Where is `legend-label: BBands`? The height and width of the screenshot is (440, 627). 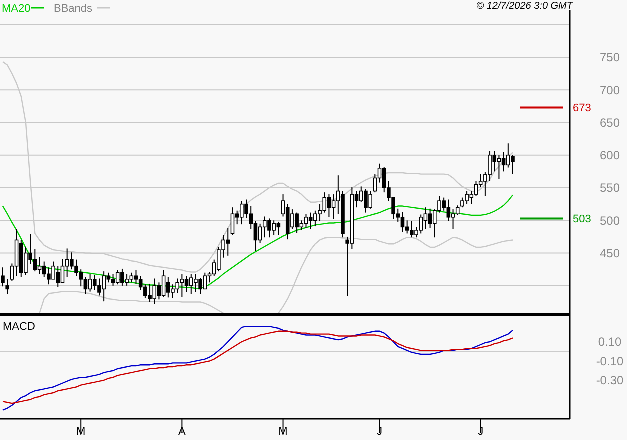
legend-label: BBands is located at coordinates (74, 8).